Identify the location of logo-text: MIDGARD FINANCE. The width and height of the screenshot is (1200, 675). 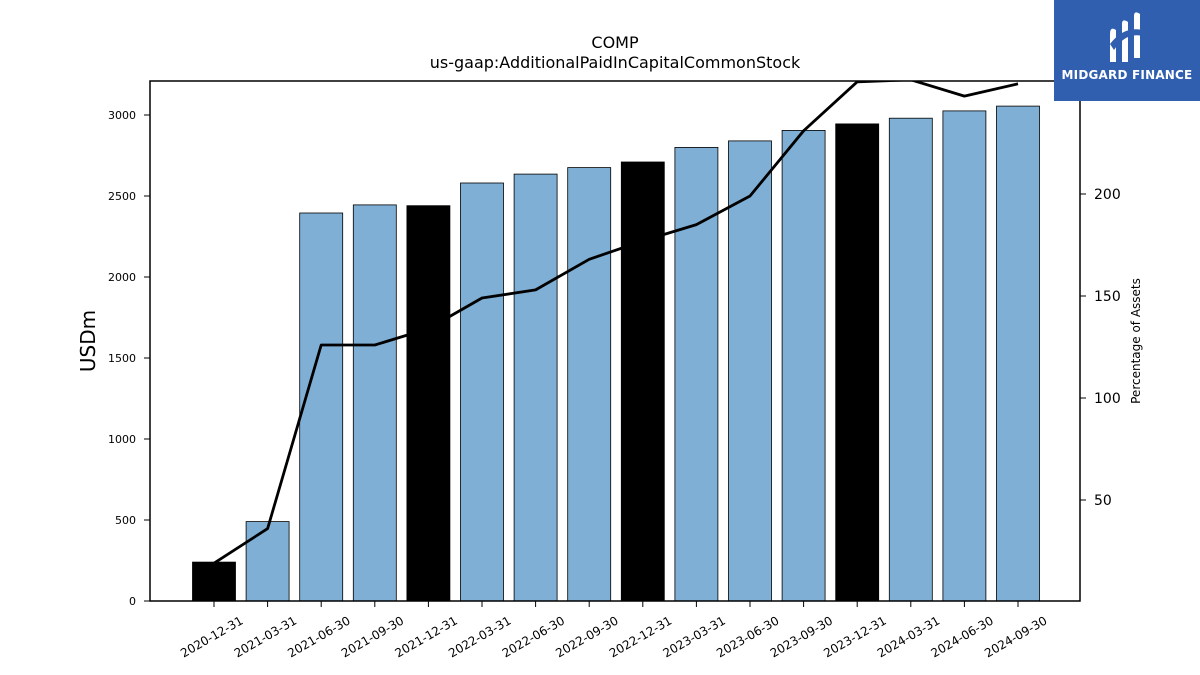
(1127, 75).